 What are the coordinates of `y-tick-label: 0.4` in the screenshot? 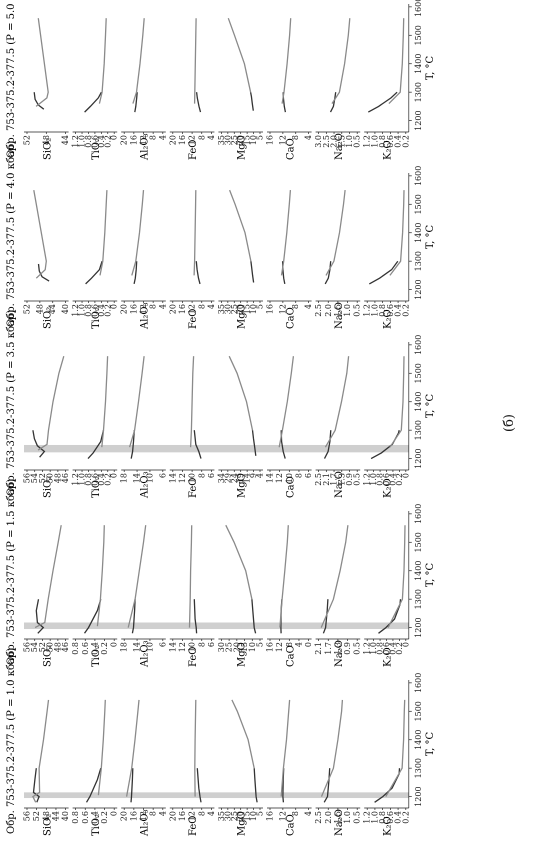 It's located at (101, 310).